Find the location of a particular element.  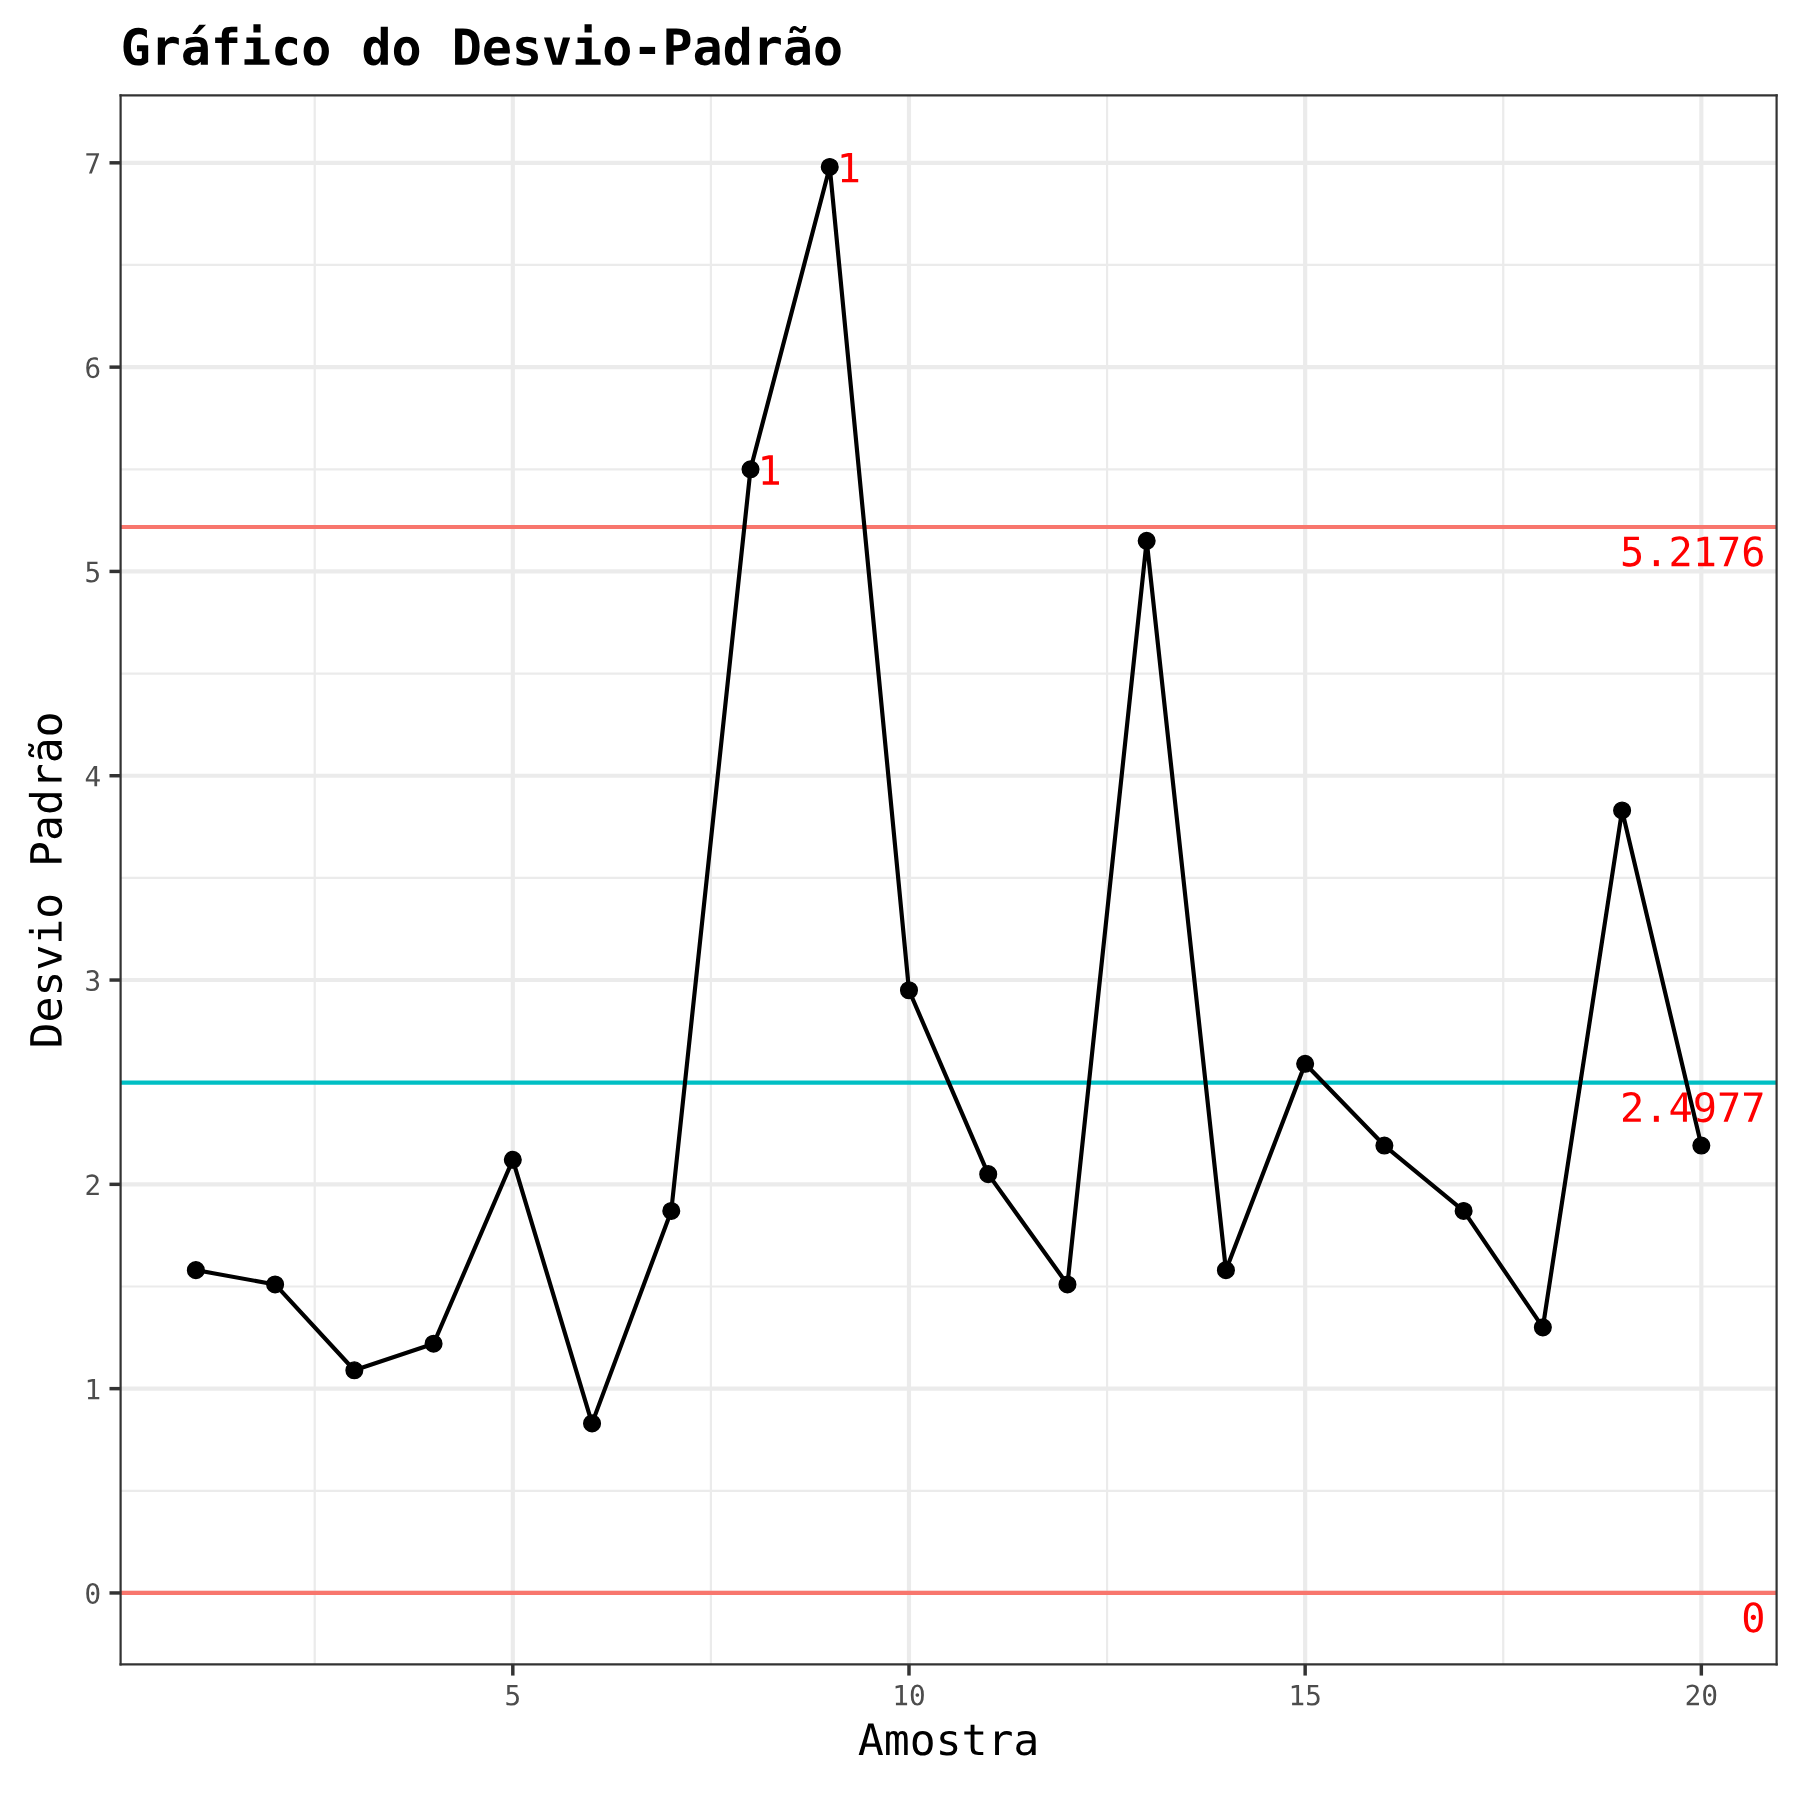

y-tick-label: 4 is located at coordinates (92, 776).